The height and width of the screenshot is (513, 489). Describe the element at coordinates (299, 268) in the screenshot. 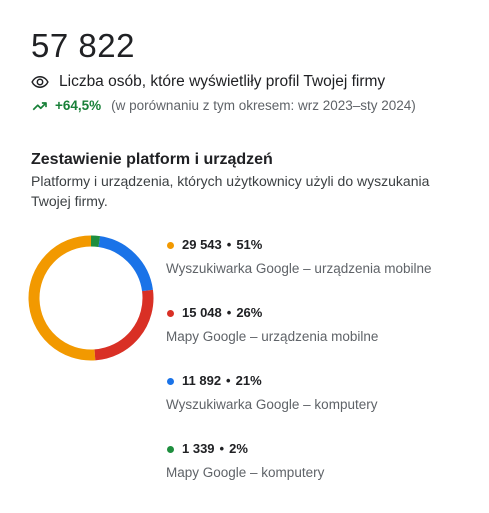

I see `legend-label: Wyszukiwarka Google – urządzenia mobilne` at that location.